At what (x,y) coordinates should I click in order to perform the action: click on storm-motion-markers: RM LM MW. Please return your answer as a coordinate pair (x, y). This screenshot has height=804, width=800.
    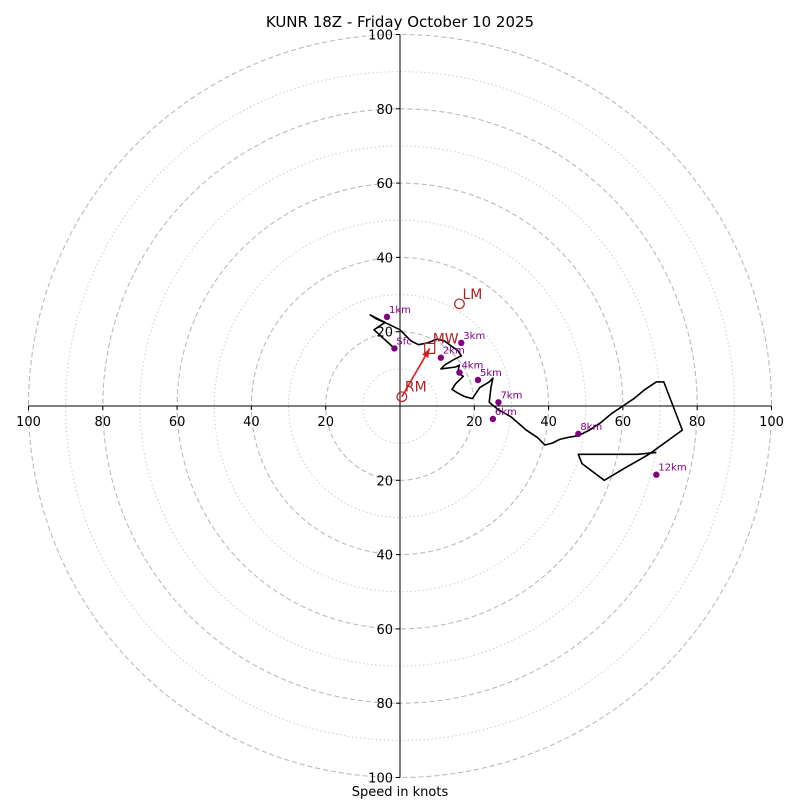
    Looking at the image, I should click on (439, 345).